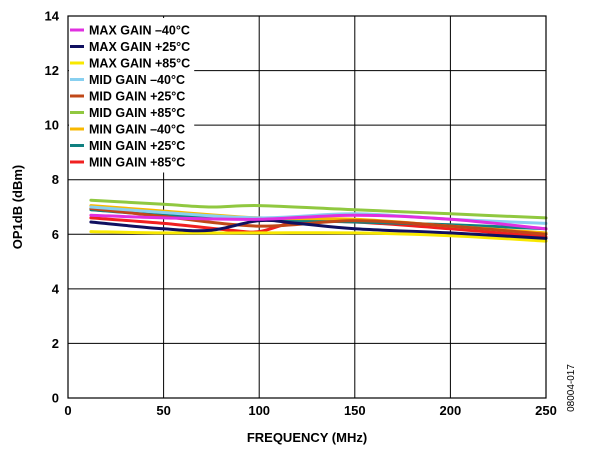  What do you see at coordinates (451, 410) in the screenshot?
I see `x-tick-label-4: 200` at bounding box center [451, 410].